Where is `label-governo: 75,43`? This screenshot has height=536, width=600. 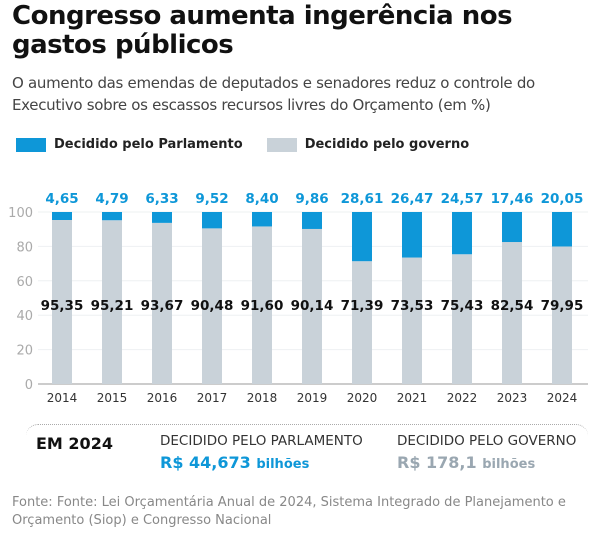
label-governo: 75,43 is located at coordinates (462, 306).